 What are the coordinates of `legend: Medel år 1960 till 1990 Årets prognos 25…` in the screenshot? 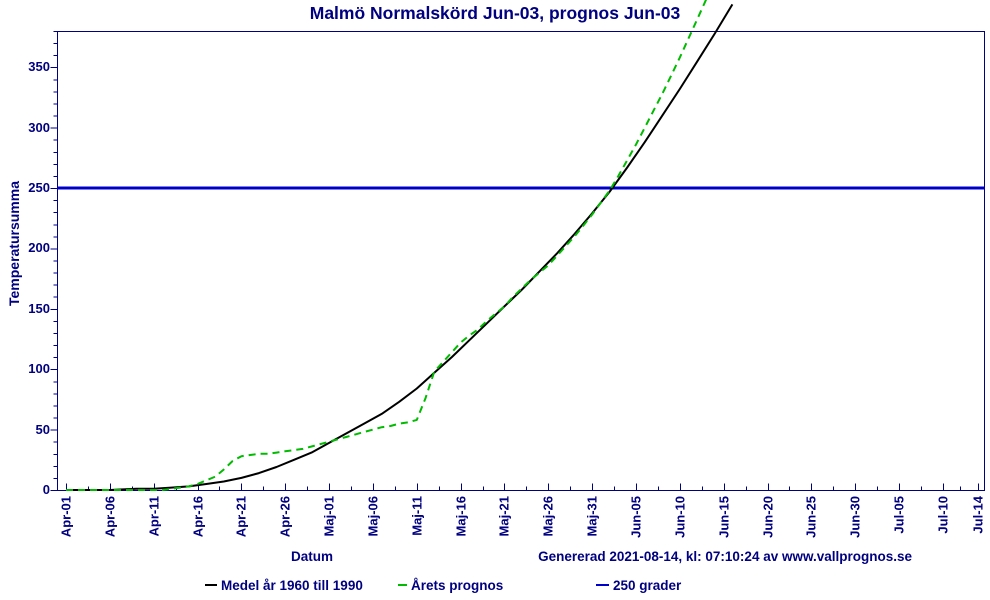 It's located at (495, 586).